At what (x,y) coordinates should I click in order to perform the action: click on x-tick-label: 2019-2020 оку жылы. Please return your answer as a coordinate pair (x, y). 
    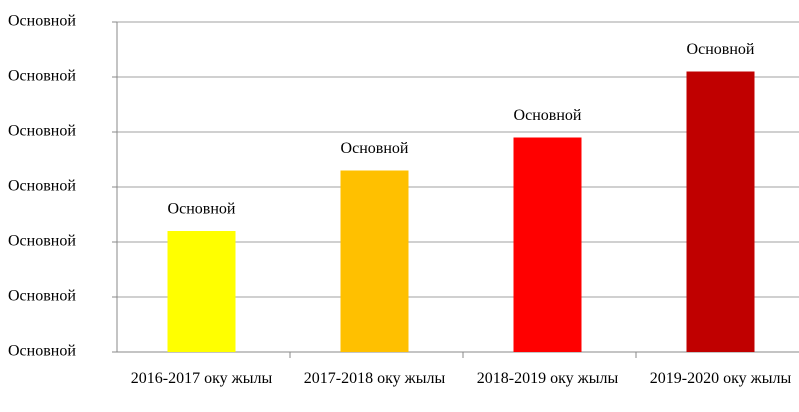
    Looking at the image, I should click on (720, 378).